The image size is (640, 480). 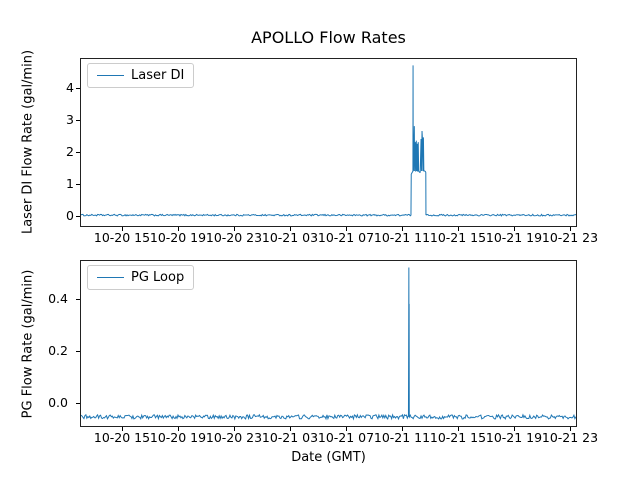 What do you see at coordinates (346, 437) in the screenshot?
I see `bottom-x-tick-4: 10-21 07` at bounding box center [346, 437].